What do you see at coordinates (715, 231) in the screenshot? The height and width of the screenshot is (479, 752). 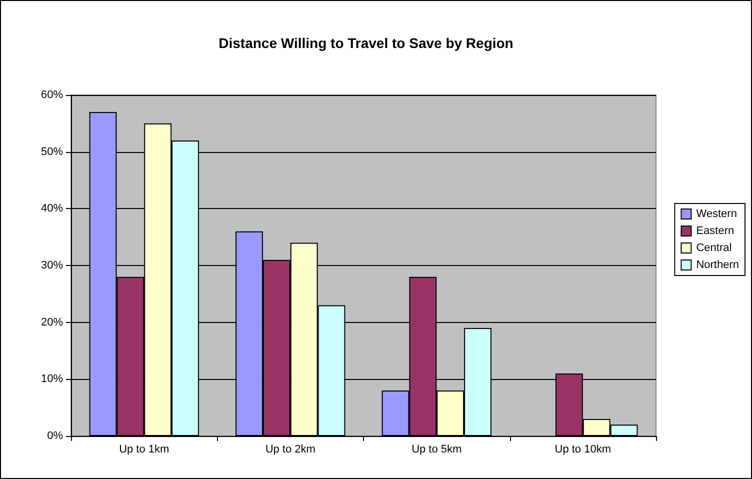 I see `legend-label: Eastern` at bounding box center [715, 231].